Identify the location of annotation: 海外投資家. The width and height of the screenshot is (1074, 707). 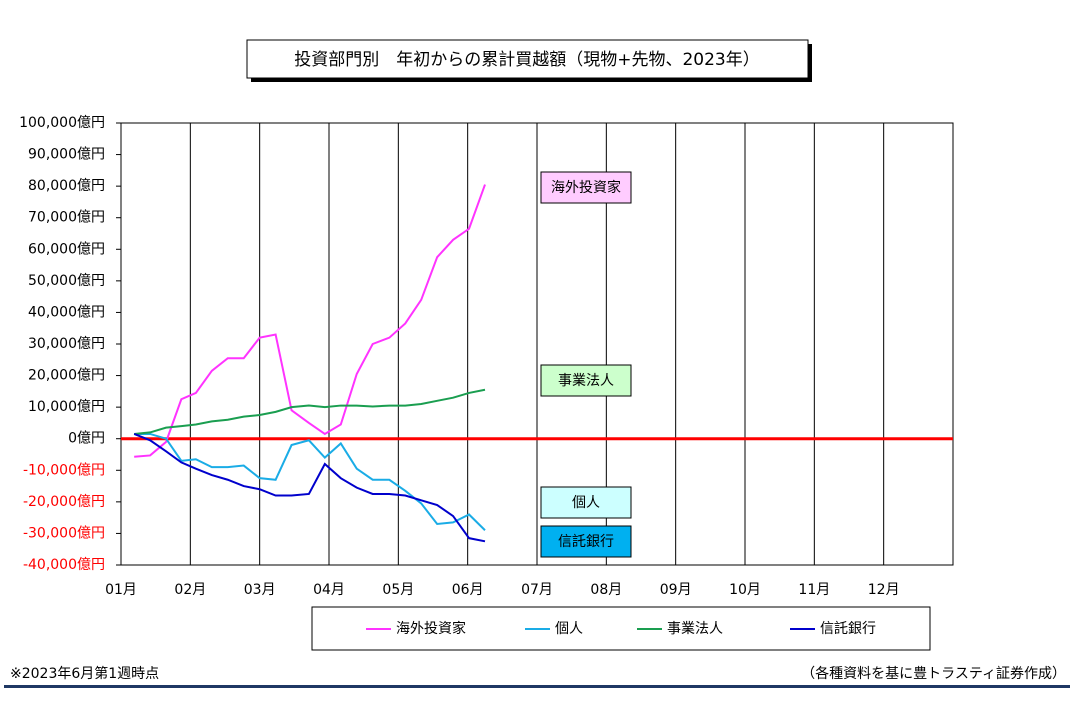
(586, 187).